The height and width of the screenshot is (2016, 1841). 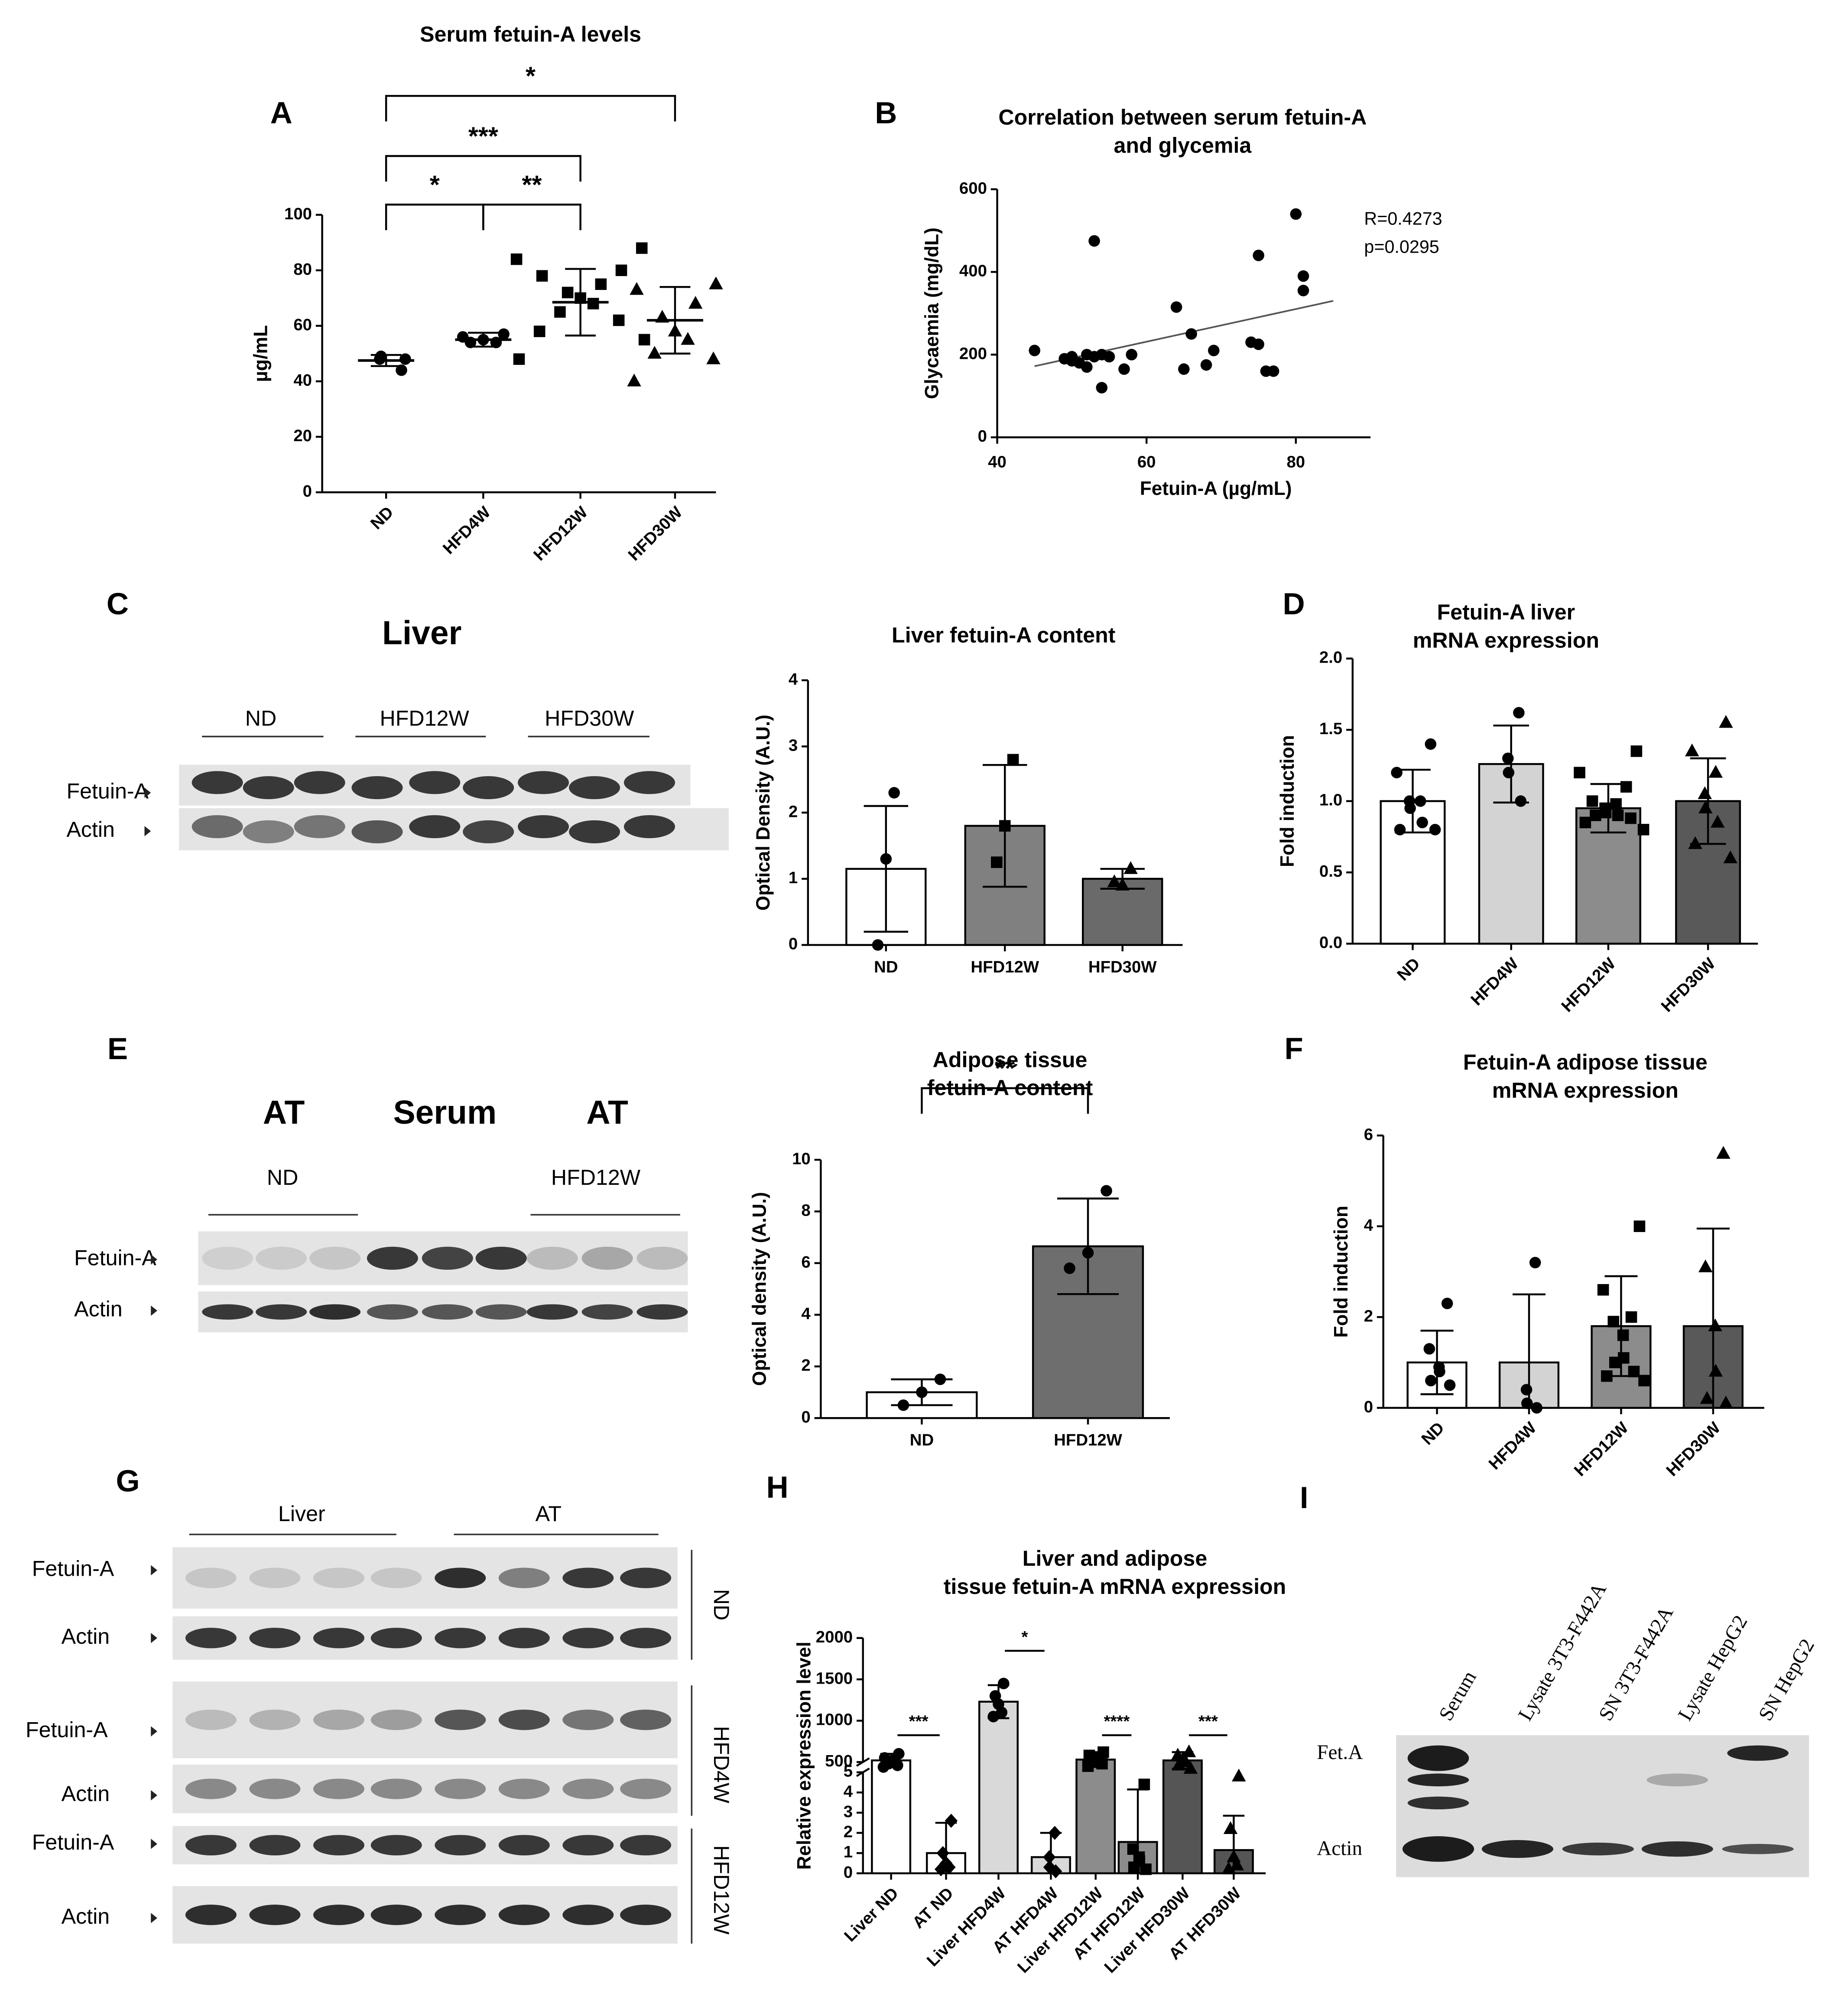 What do you see at coordinates (932, 313) in the screenshot?
I see `y-axis-label: Glycaemia (mg/dL)` at bounding box center [932, 313].